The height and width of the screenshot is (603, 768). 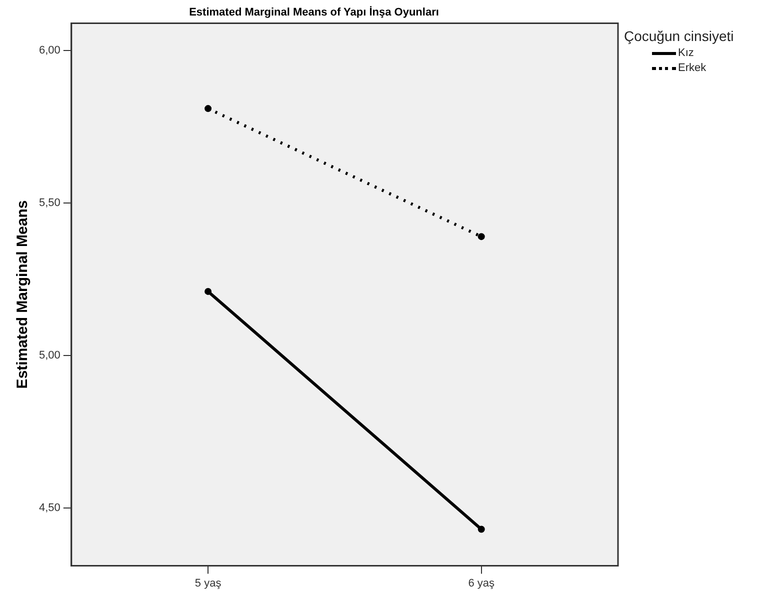 What do you see at coordinates (481, 583) in the screenshot?
I see `x-tick-label: 6 yaş` at bounding box center [481, 583].